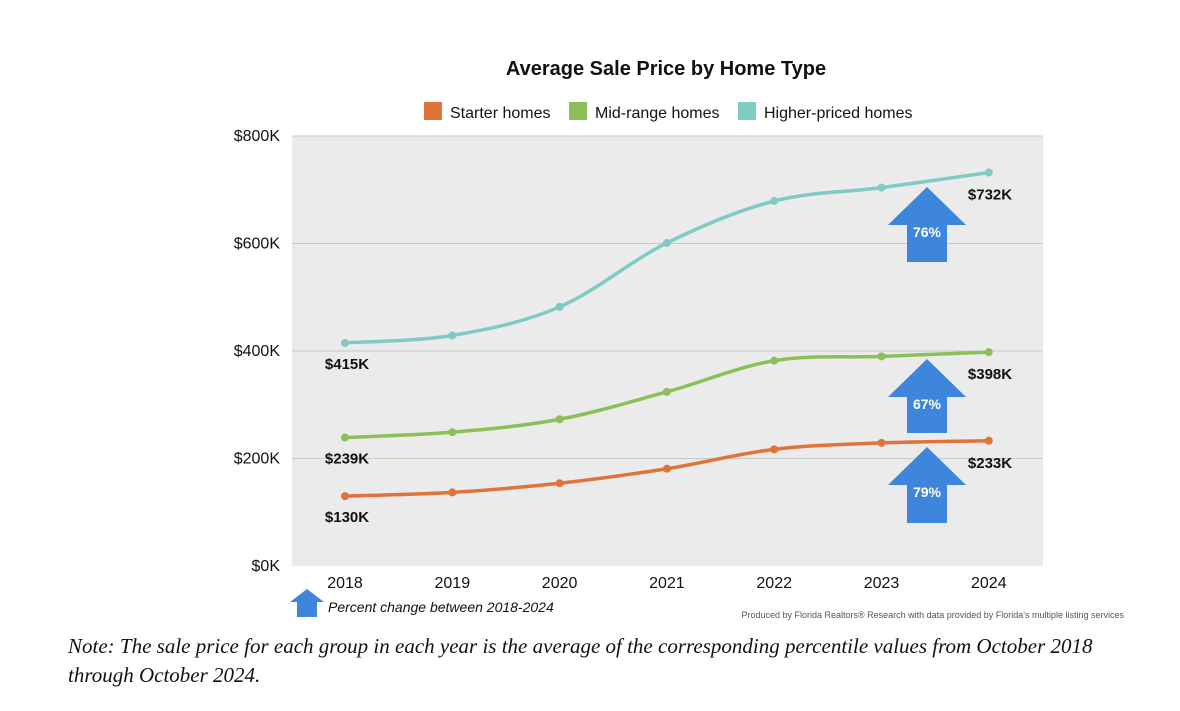 The width and height of the screenshot is (1180, 711). Describe the element at coordinates (257, 244) in the screenshot. I see `y-tick-label: $600K` at that location.